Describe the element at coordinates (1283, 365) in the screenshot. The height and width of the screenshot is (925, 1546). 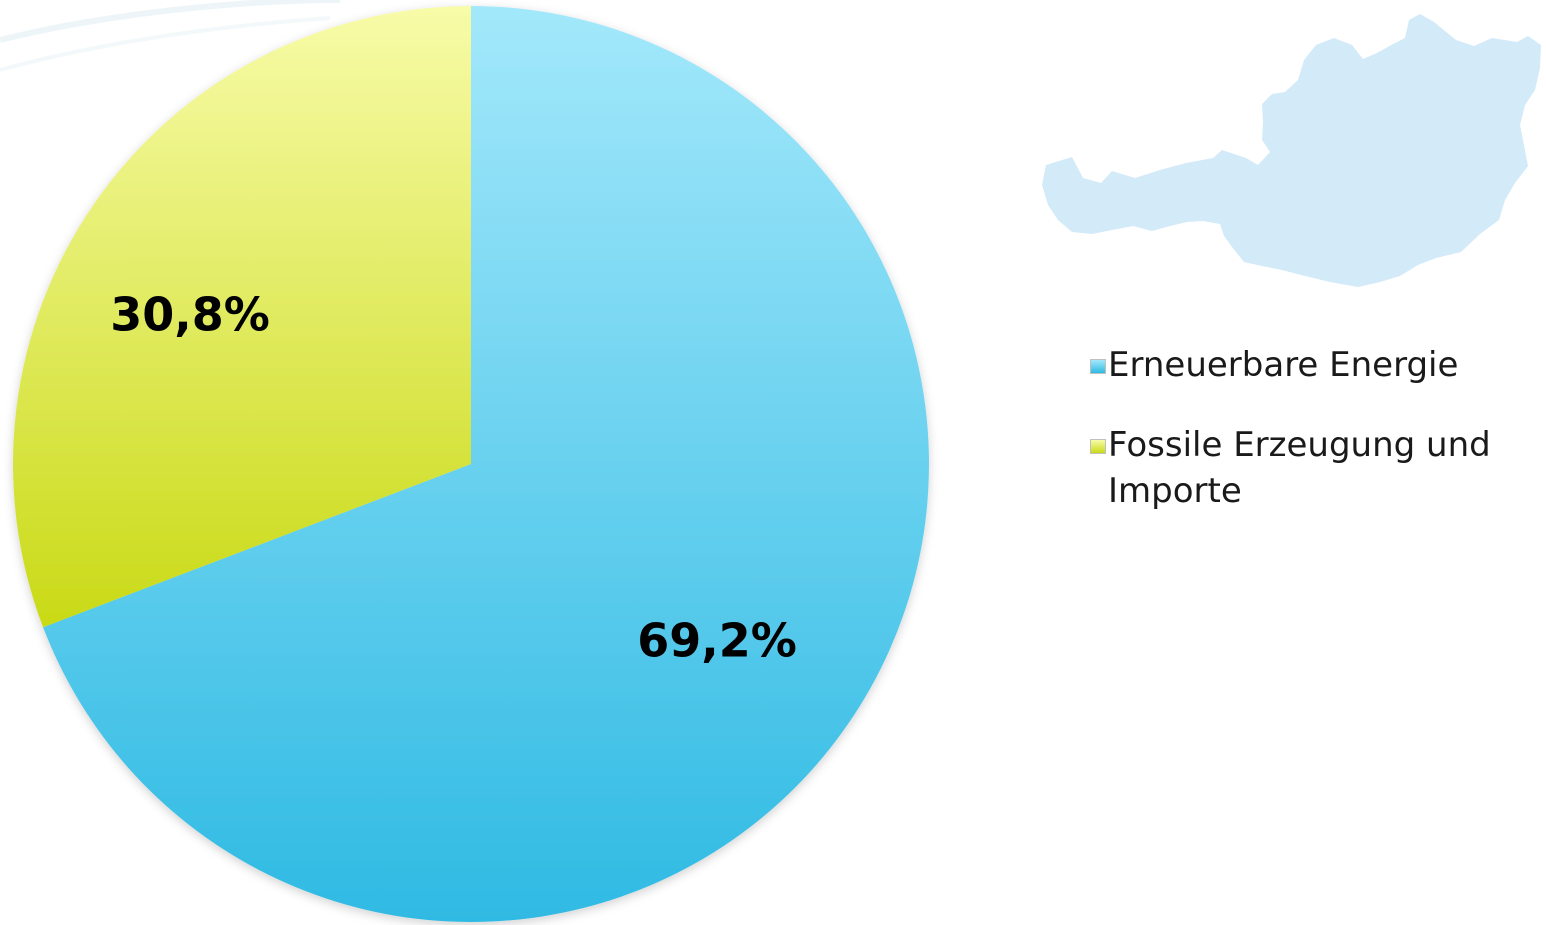
I see `legend-label: Erneuerbare Energie` at that location.